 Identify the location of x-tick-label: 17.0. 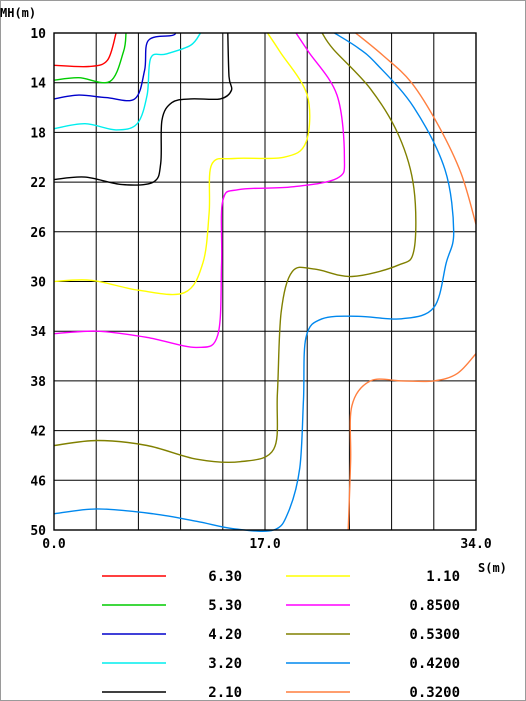
(264, 544).